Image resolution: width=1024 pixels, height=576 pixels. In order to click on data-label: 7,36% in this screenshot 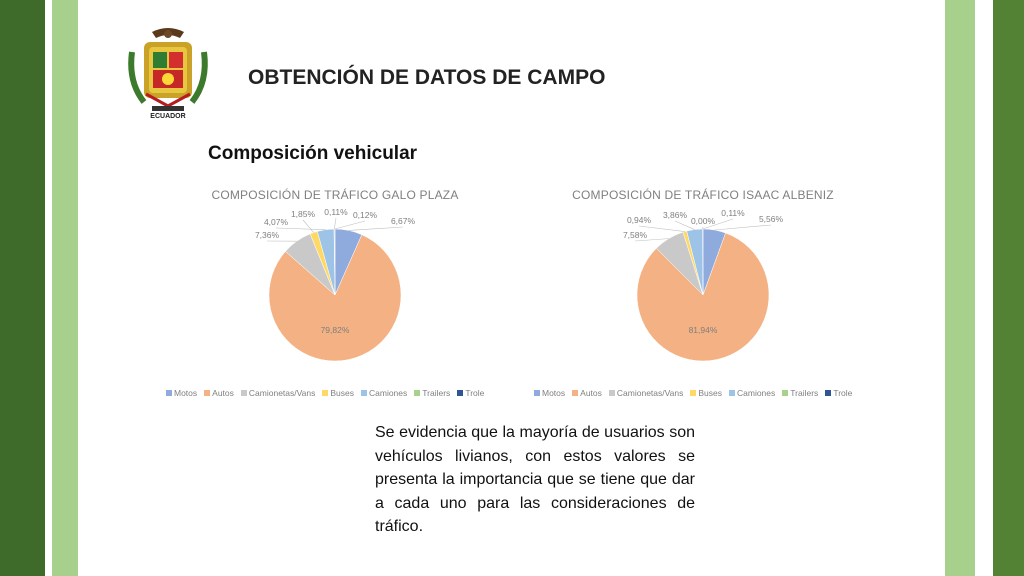, I will do `click(267, 235)`.